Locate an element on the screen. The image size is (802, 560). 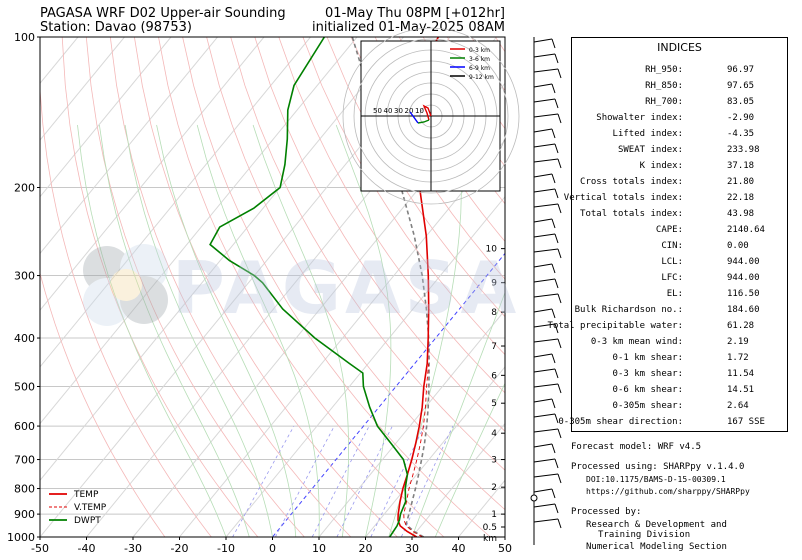
index-row: RH_950: 96.97 is located at coordinates (679, 73).